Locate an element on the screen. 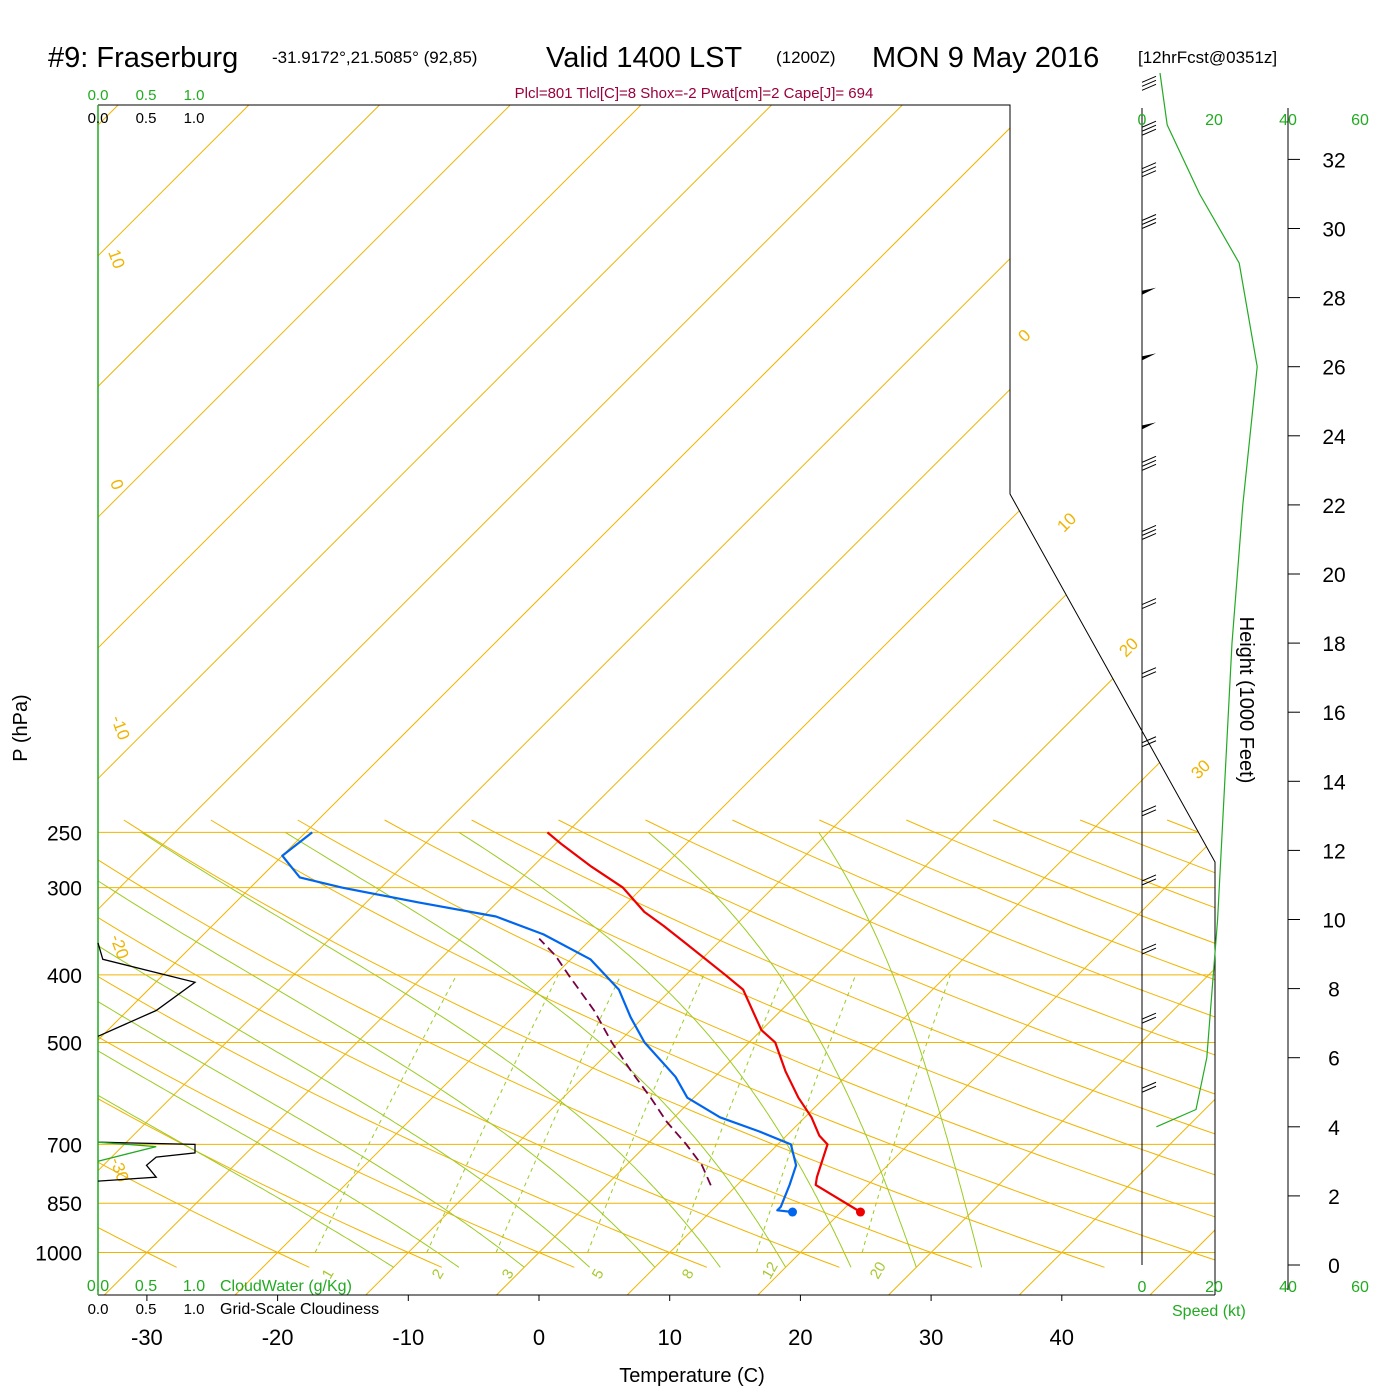 The image size is (1400, 1400). height-tick-label: 16 is located at coordinates (1333, 713).